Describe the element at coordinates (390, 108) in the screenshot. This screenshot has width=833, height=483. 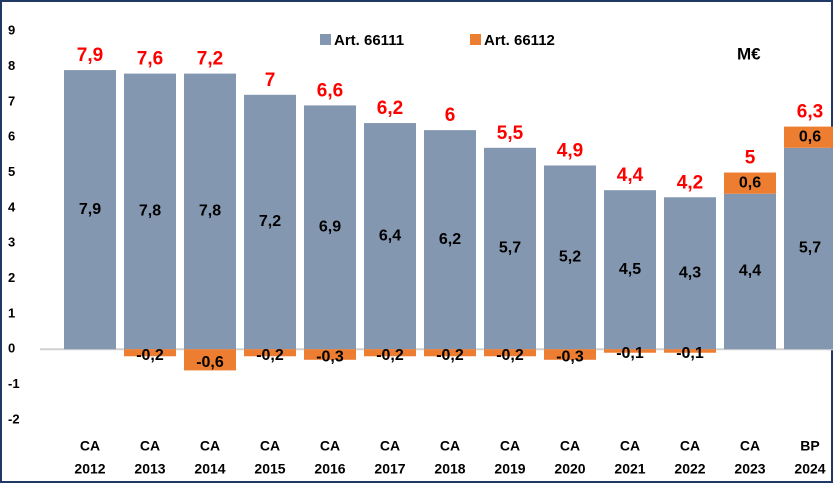
I see `total-label: 6,2` at that location.